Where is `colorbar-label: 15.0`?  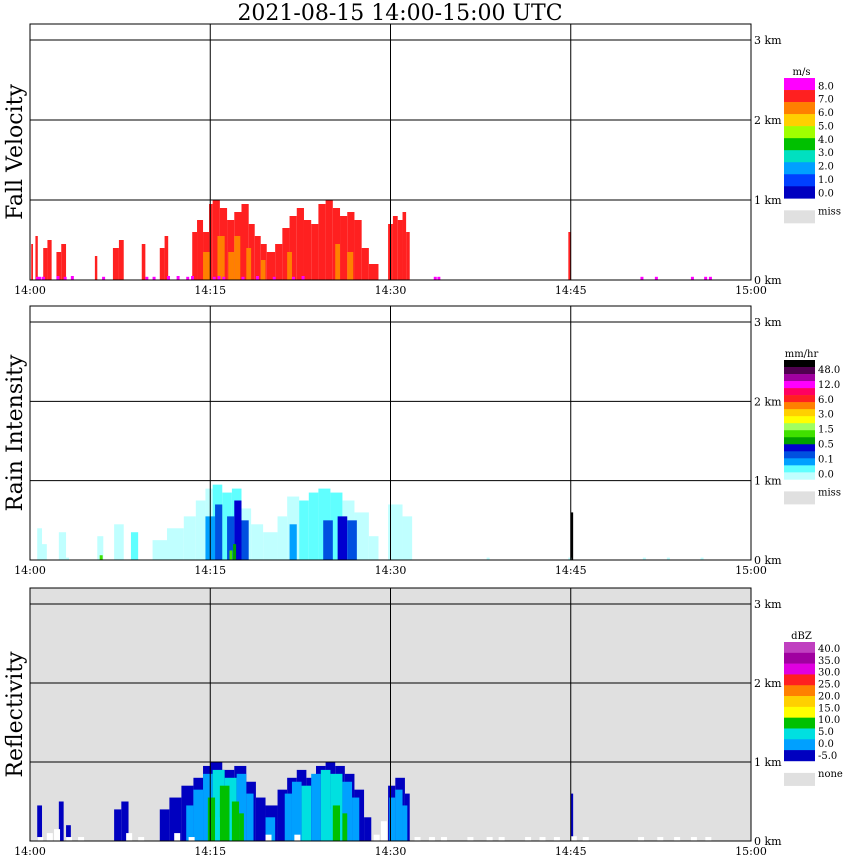
colorbar-label: 15.0 is located at coordinates (829, 708).